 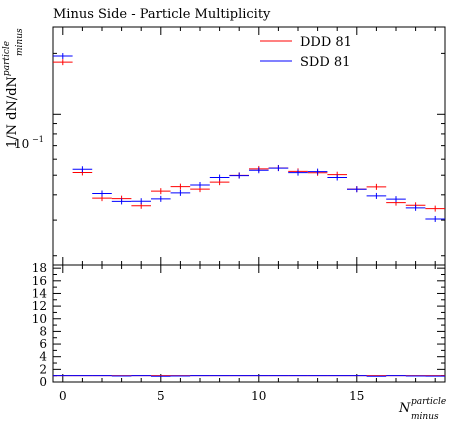 What do you see at coordinates (43, 344) in the screenshot?
I see `ratio-tick-label: 6` at bounding box center [43, 344].